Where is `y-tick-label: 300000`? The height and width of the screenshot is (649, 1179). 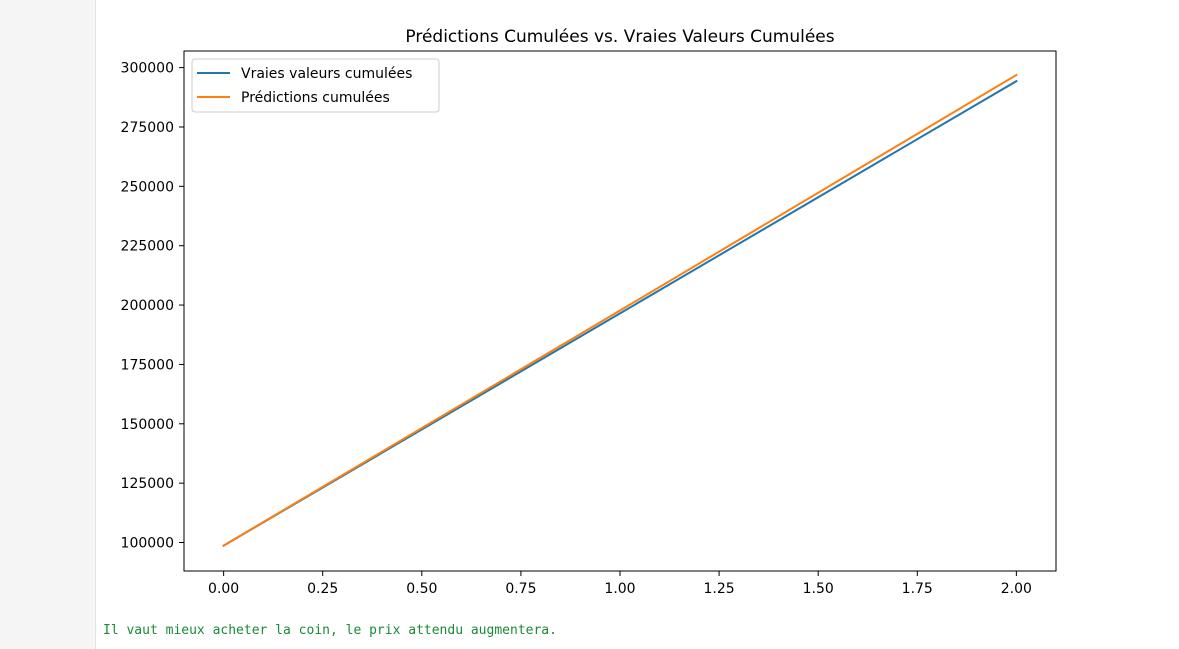
y-tick-label: 300000 is located at coordinates (147, 69).